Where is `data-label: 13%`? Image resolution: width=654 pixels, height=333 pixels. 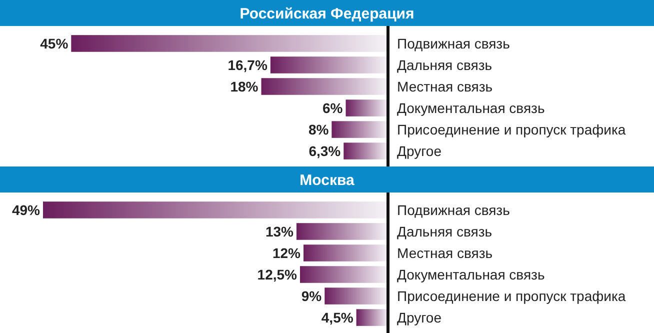
data-label: 13% is located at coordinates (279, 232).